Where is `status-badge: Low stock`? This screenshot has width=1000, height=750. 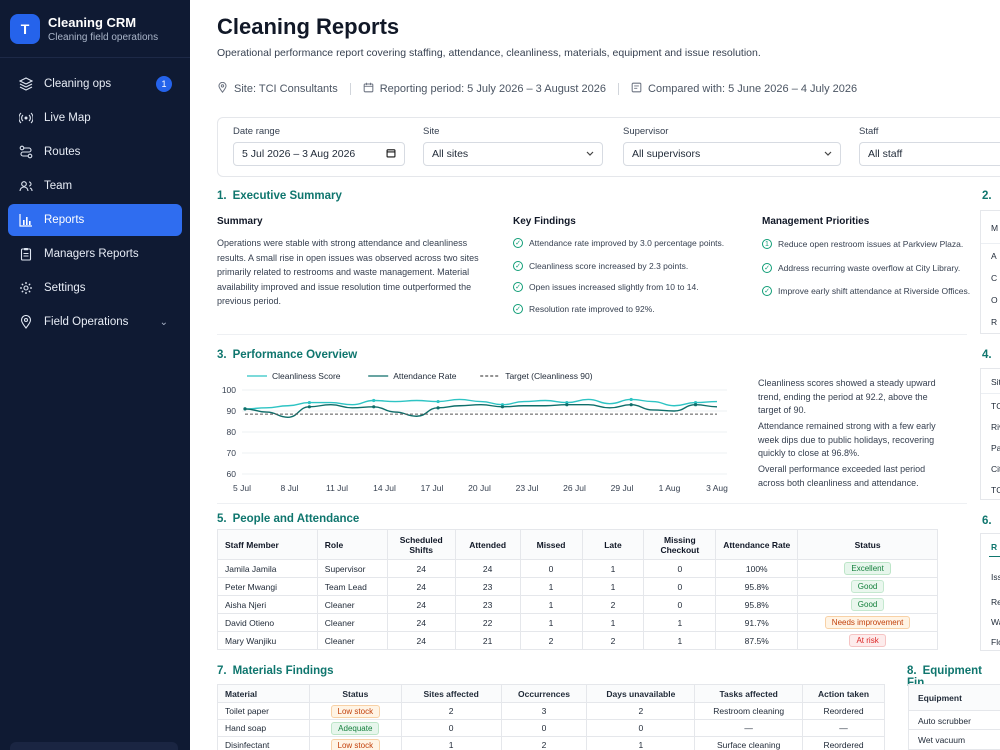 status-badge: Low stock is located at coordinates (355, 744).